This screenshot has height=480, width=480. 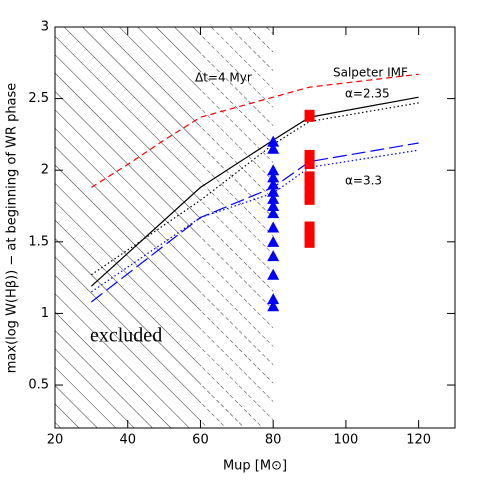 I want to click on x-tick-label: 120, so click(x=418, y=440).